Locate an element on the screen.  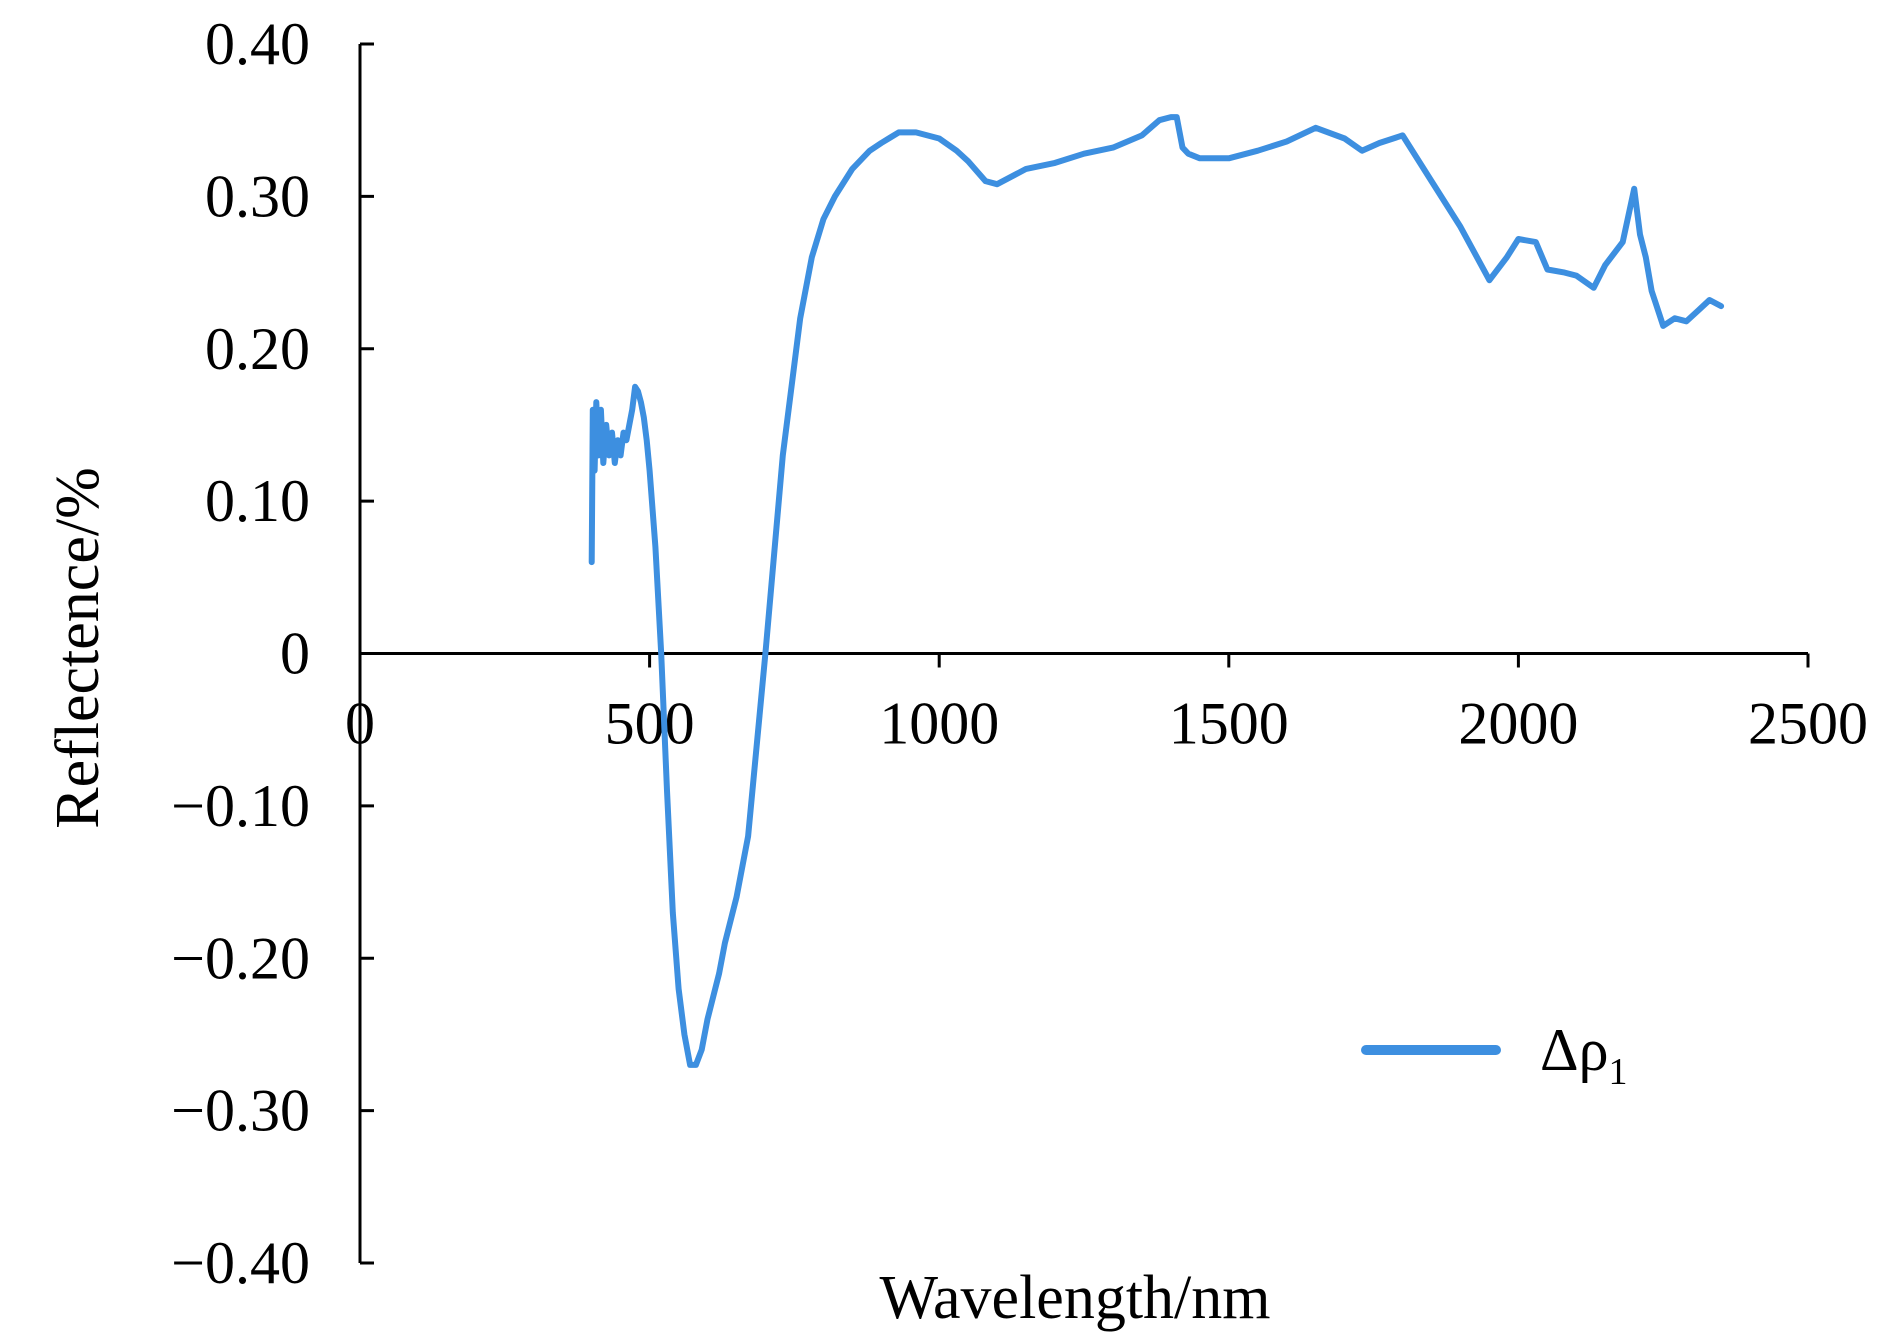
y-tick-label: −0.20 is located at coordinates (240, 958).